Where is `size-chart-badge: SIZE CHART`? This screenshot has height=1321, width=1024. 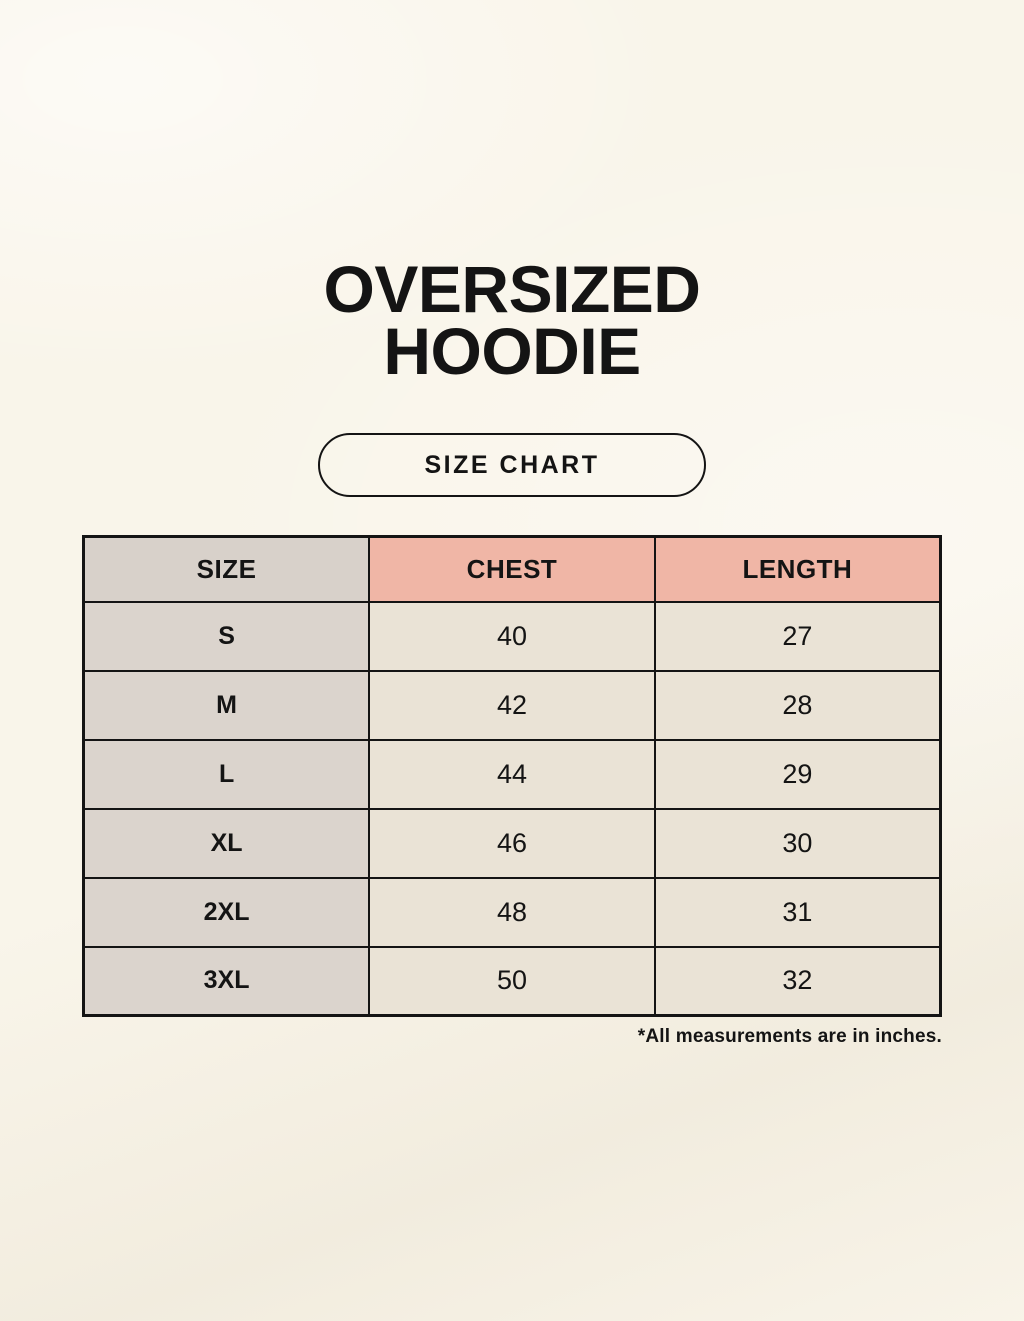 size-chart-badge: SIZE CHART is located at coordinates (512, 465).